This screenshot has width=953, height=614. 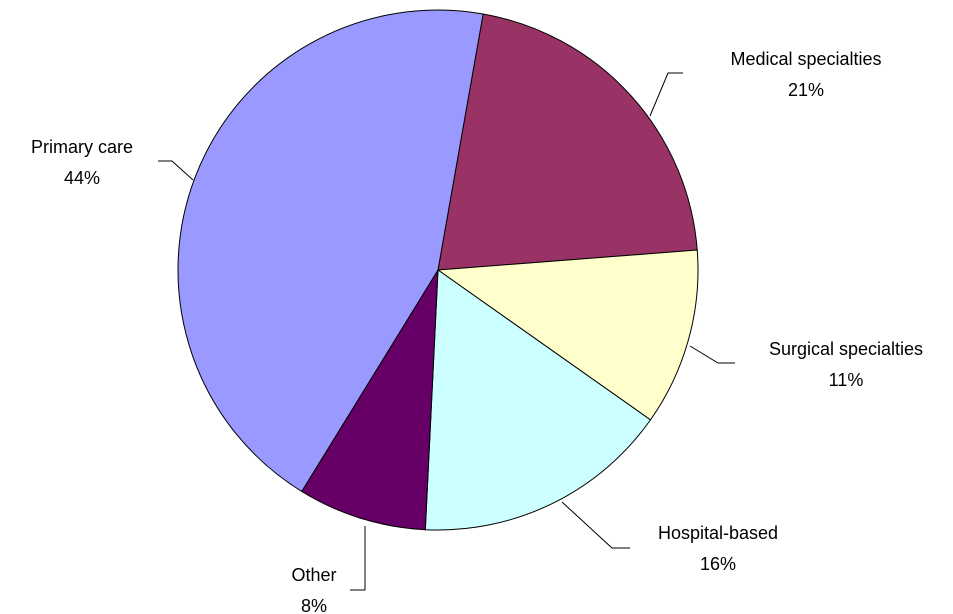 I want to click on slice-value-label: 11%, so click(x=846, y=380).